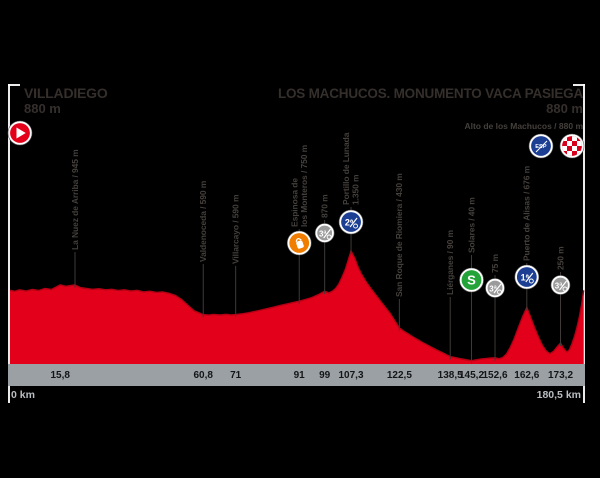 Image resolution: width=600 pixels, height=478 pixels. What do you see at coordinates (42, 108) in the screenshot?
I see `start-altitude: 880 m` at bounding box center [42, 108].